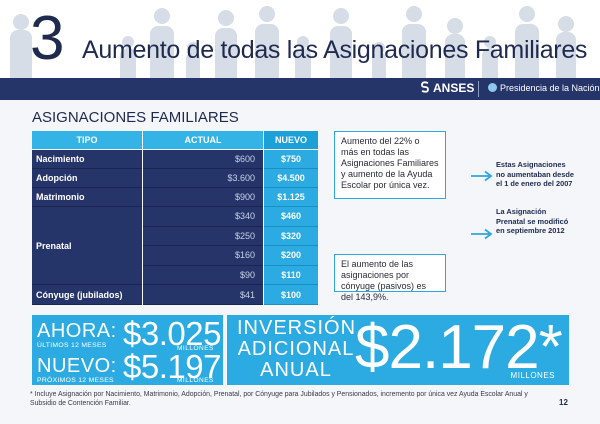 The image size is (600, 424). I want to click on presidencia-label: Presidencia de la Nación, so click(550, 88).